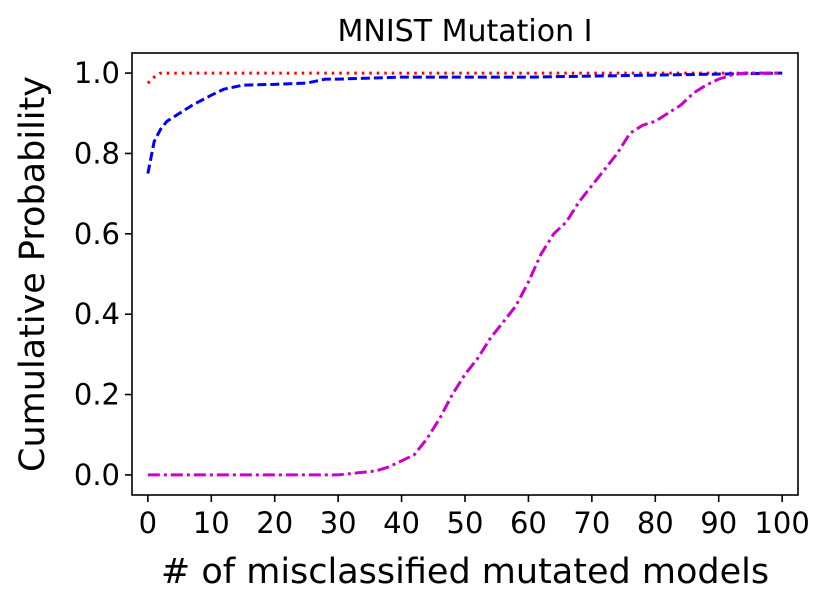 This screenshot has height=605, width=831. What do you see at coordinates (465, 31) in the screenshot?
I see `chart-title: MNIST Mutation I` at bounding box center [465, 31].